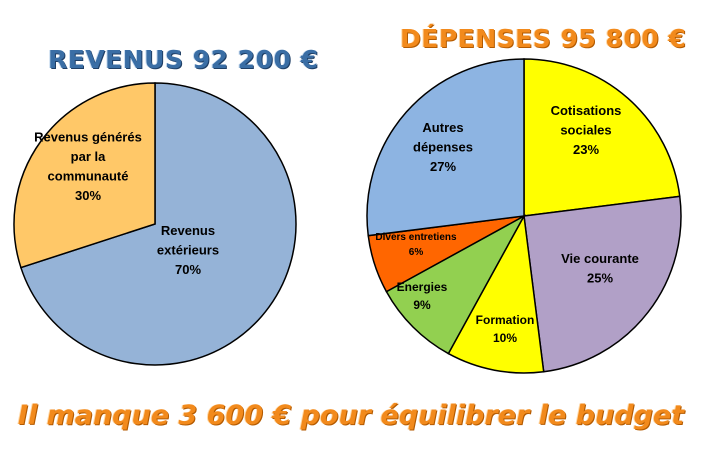 Image resolution: width=702 pixels, height=469 pixels. What do you see at coordinates (443, 147) in the screenshot?
I see `slice-label: Autres dépenses 27%` at bounding box center [443, 147].